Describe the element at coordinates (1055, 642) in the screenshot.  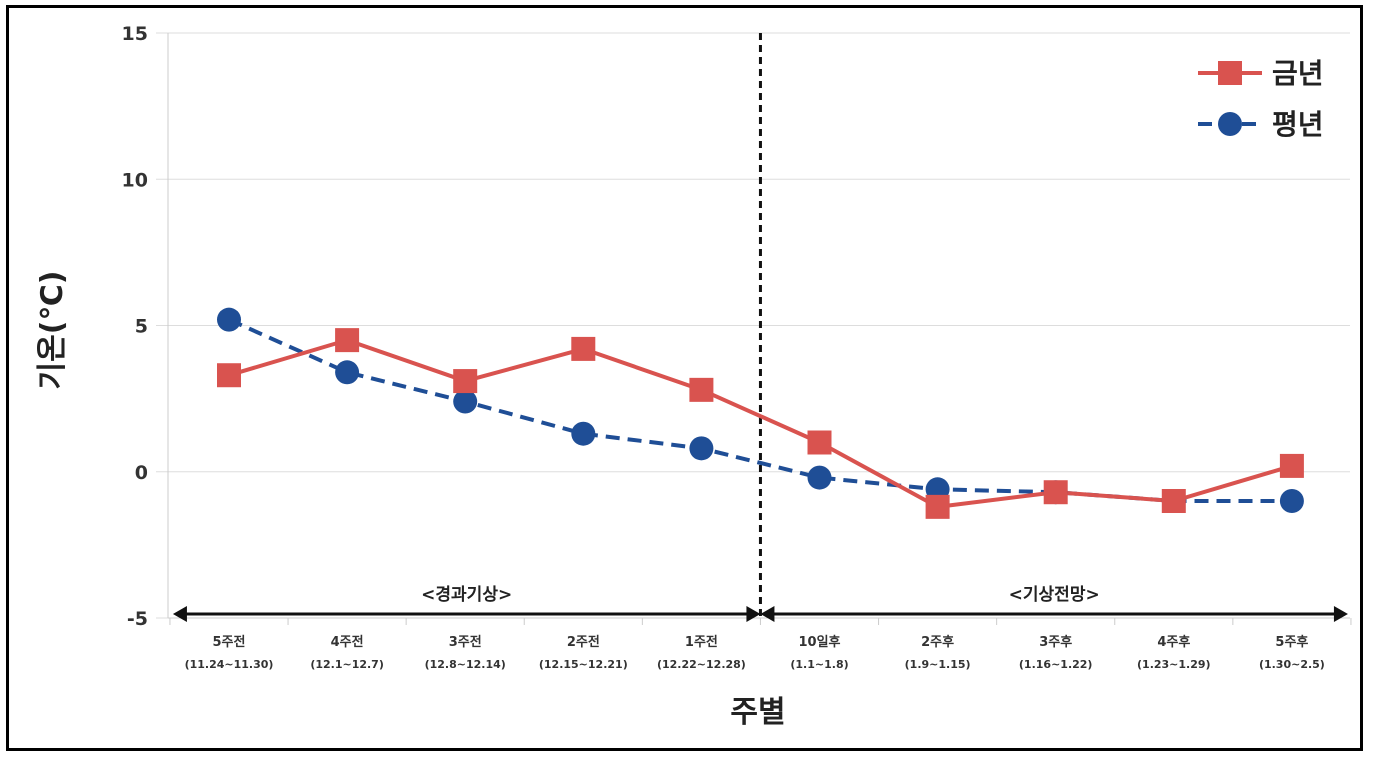
I see `x-tick-label: 3주후` at that location.